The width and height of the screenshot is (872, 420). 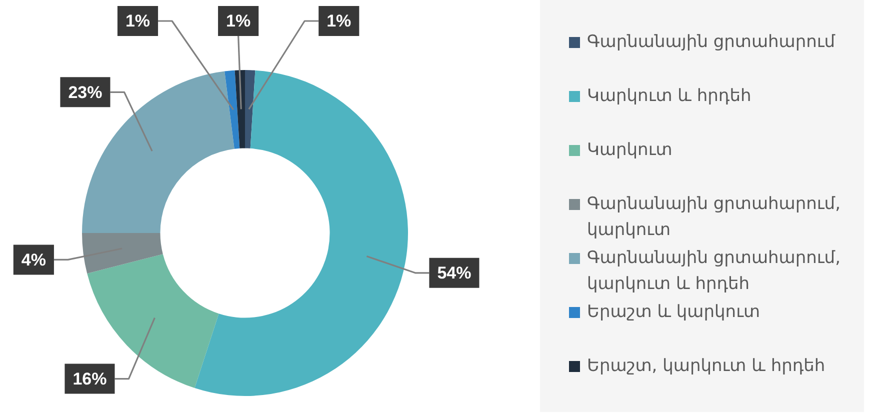 I want to click on legend-label: Կարկուտ և հրդեհ, so click(x=669, y=96).